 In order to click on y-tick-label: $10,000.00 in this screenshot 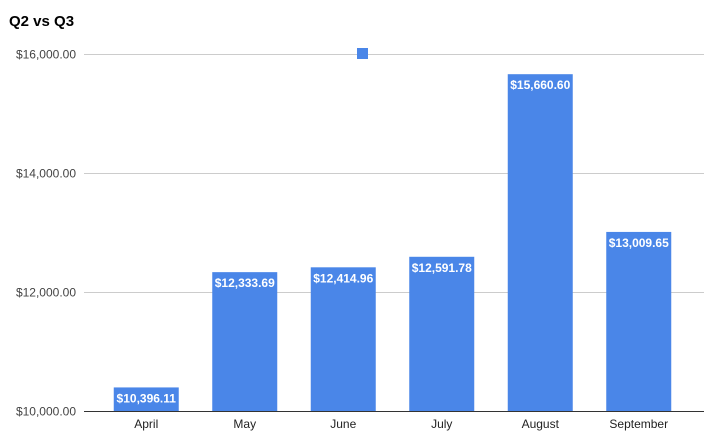, I will do `click(46, 412)`.